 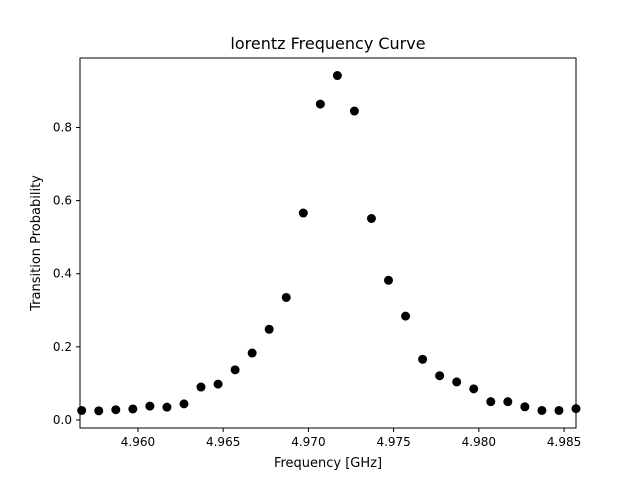 What do you see at coordinates (564, 442) in the screenshot?
I see `x-tick-label: 4.985` at bounding box center [564, 442].